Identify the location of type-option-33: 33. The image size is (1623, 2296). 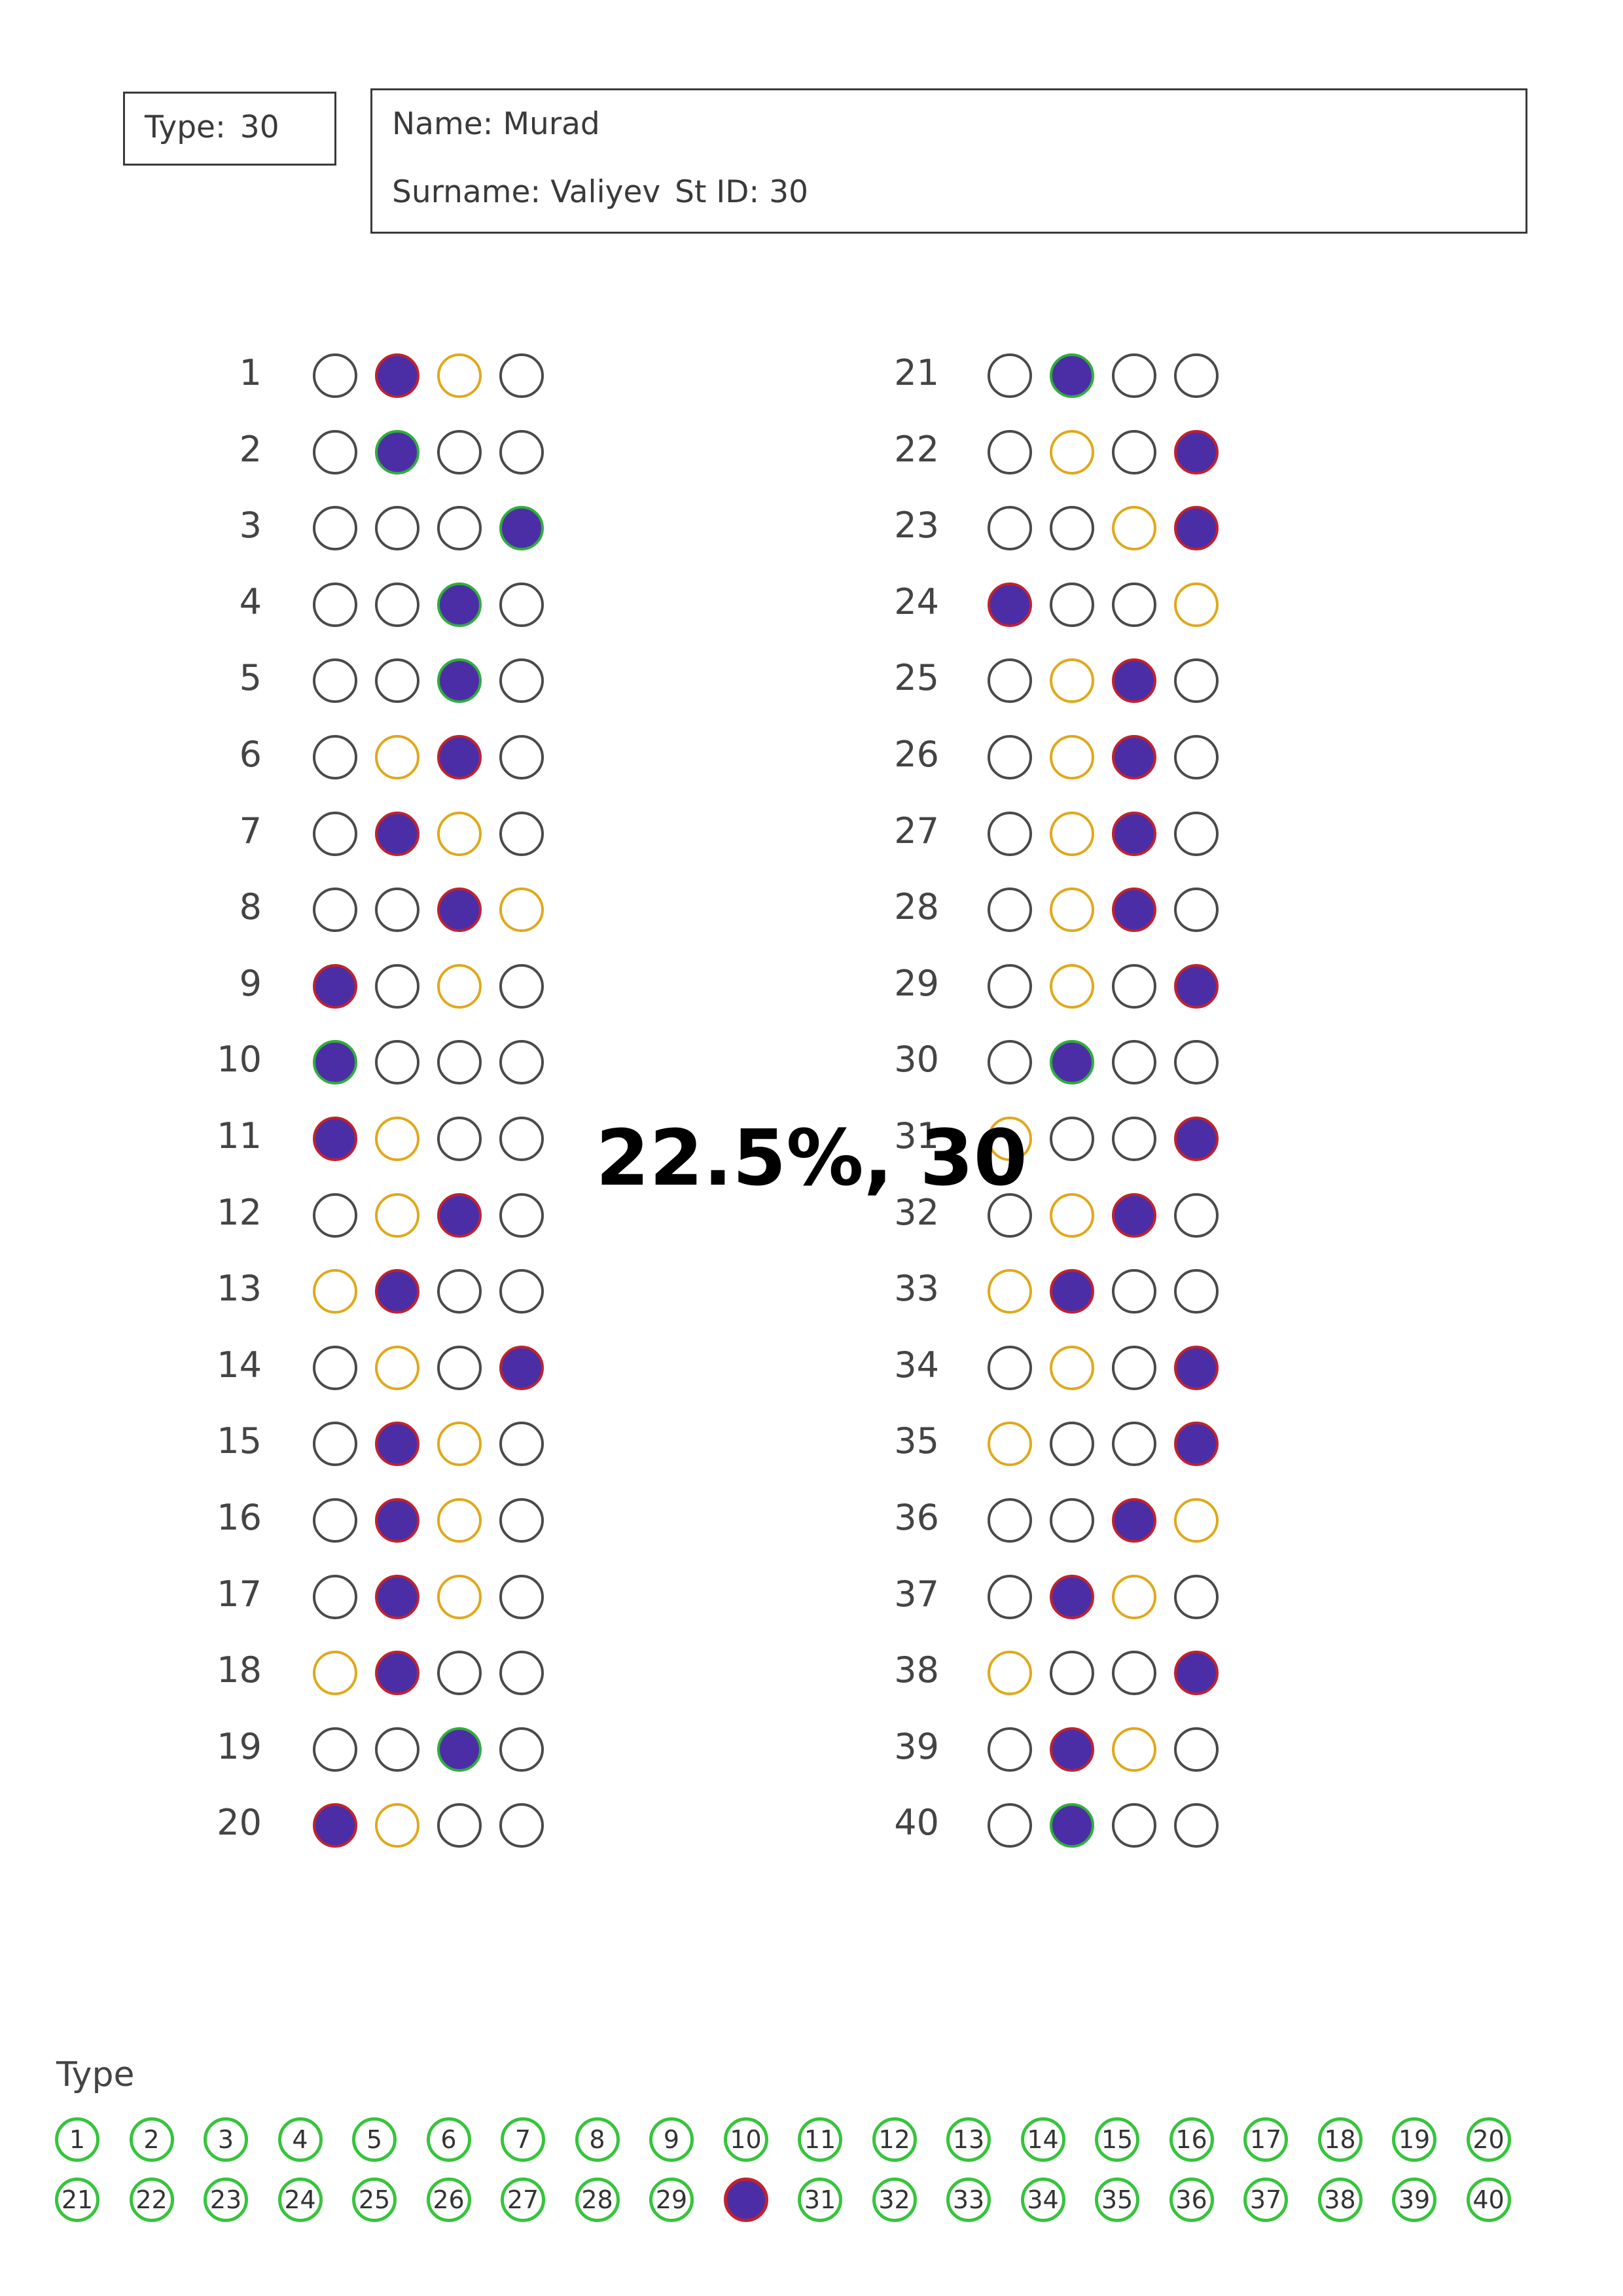
(969, 2200).